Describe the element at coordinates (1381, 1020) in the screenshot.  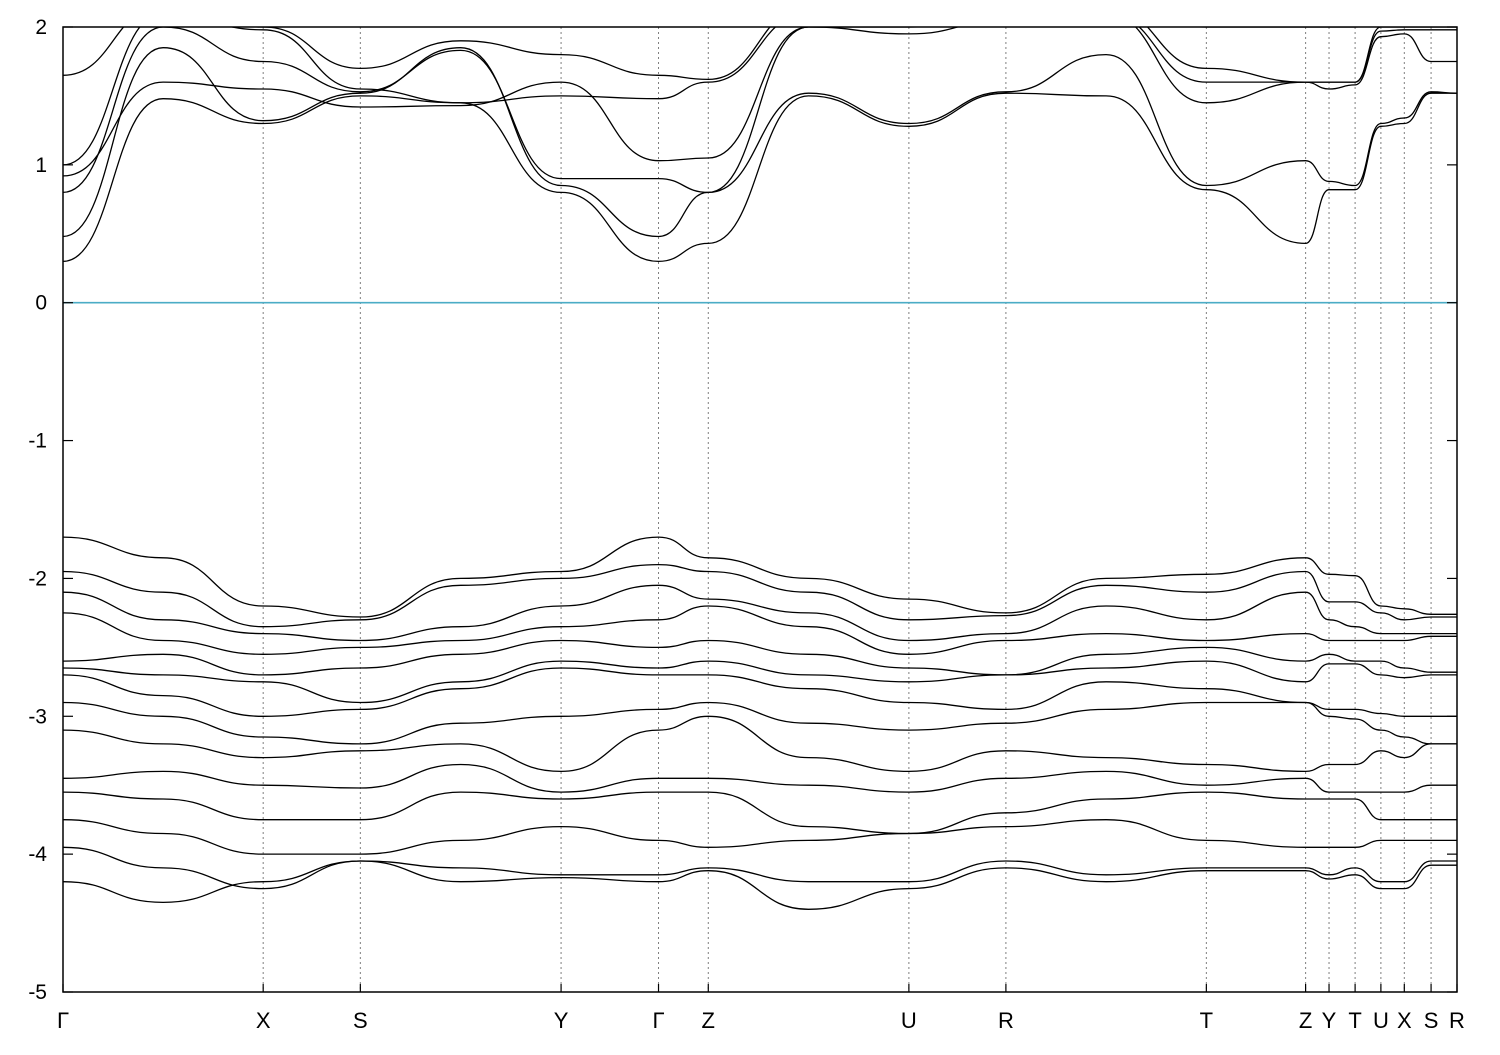
I see `x-tick-label-12: U` at that location.